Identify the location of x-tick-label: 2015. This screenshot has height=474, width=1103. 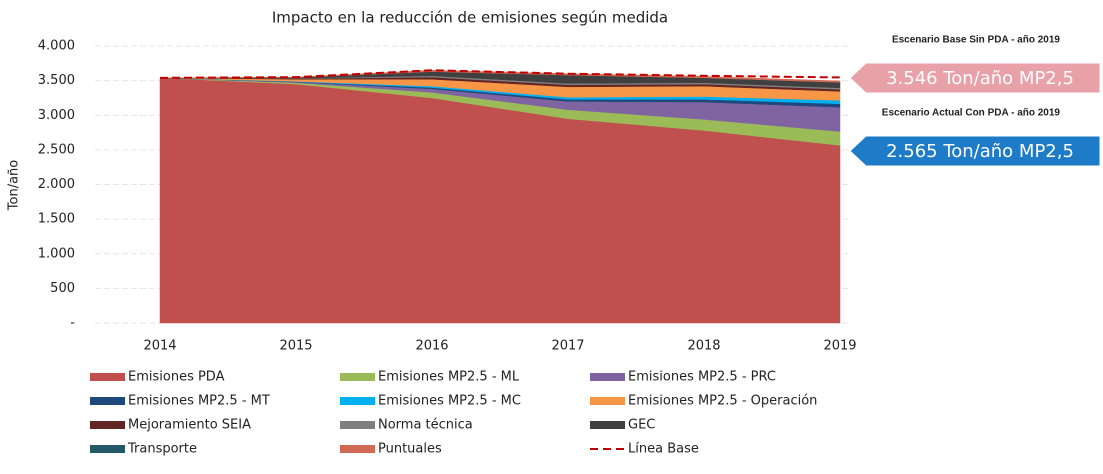
(295, 346).